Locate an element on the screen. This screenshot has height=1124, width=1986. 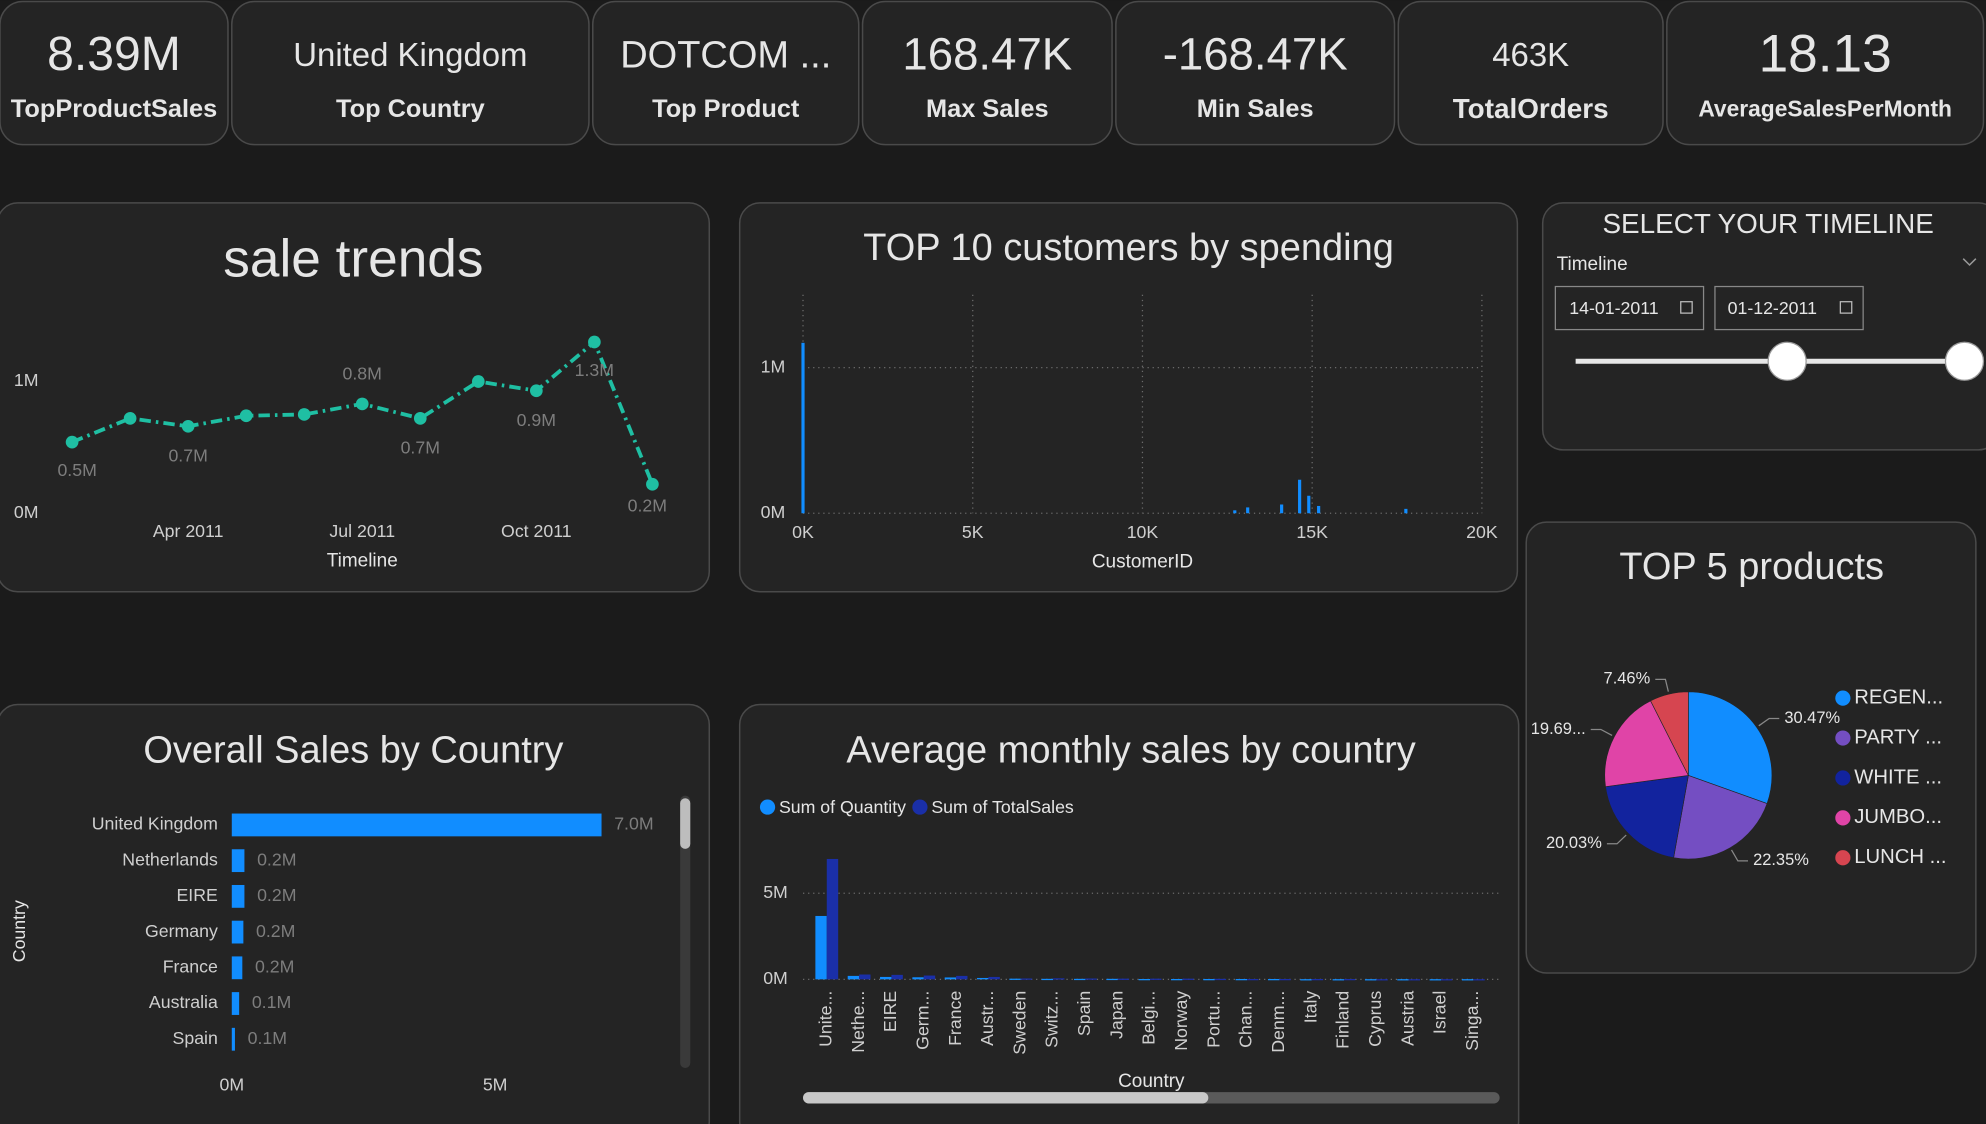
legend-label: Sum of Quantity is located at coordinates (842, 807).